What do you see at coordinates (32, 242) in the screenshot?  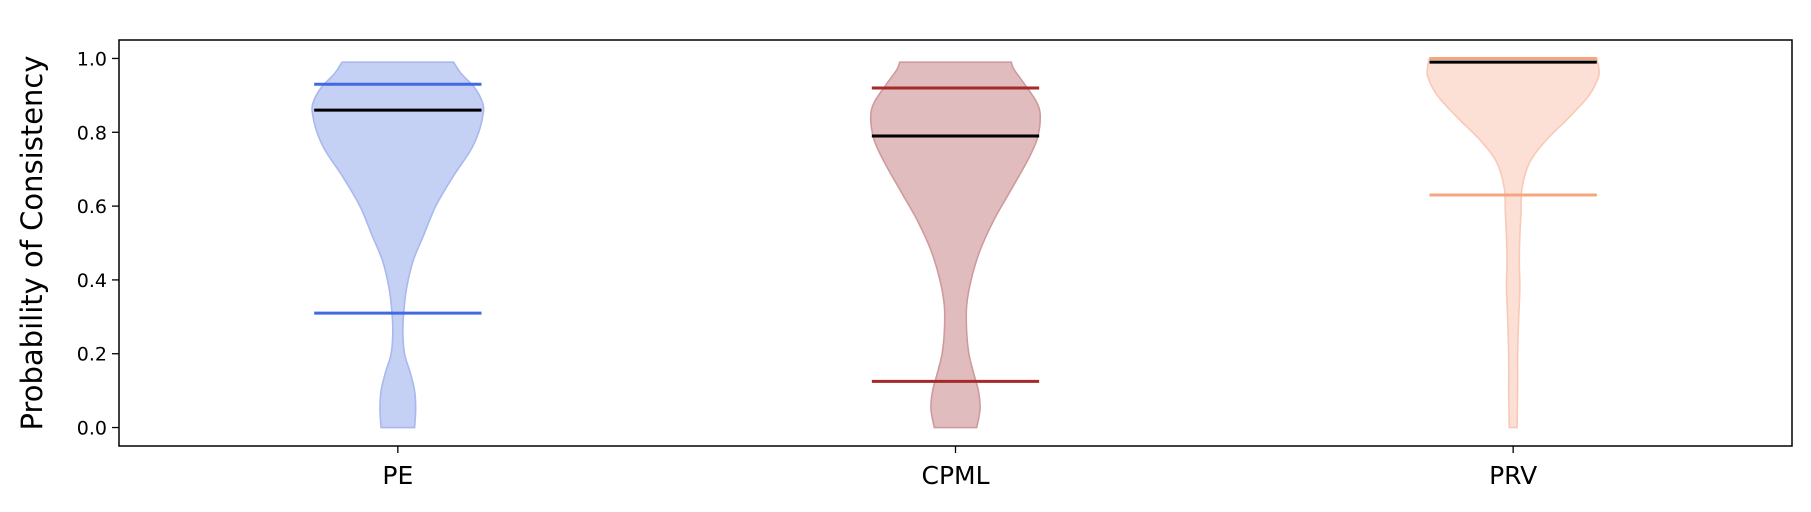 I see `y-axis-label: Probability of Consistency` at bounding box center [32, 242].